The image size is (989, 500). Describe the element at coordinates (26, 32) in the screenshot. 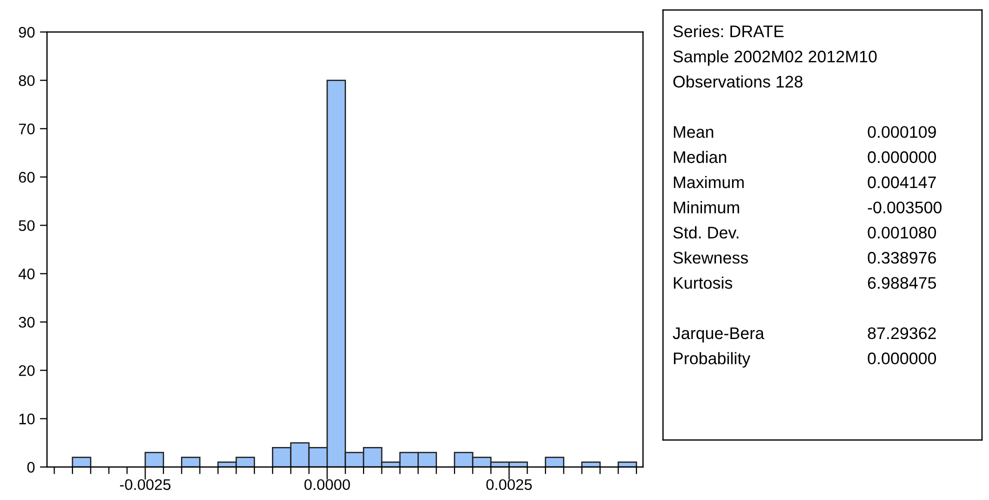

I see `y-tick-label: 90` at that location.